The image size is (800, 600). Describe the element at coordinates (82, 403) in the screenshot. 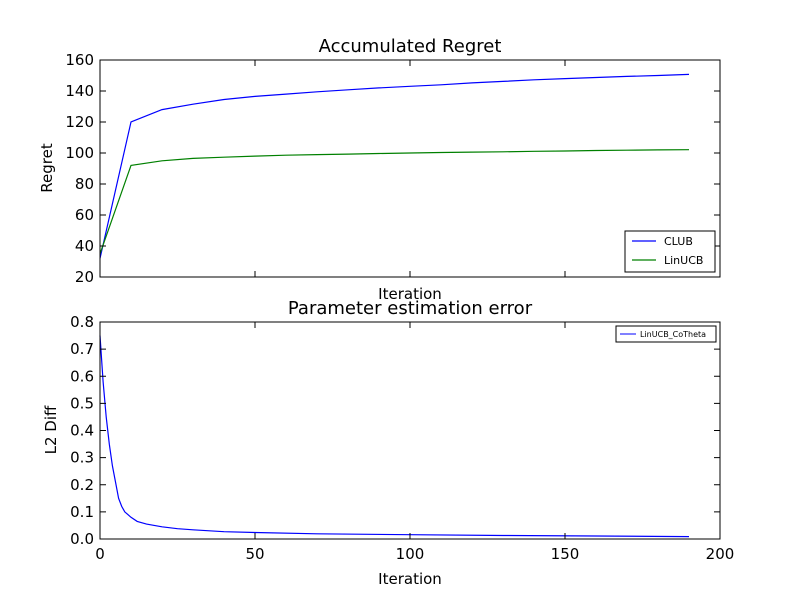

I see `y-tick-label: 0.5` at that location.